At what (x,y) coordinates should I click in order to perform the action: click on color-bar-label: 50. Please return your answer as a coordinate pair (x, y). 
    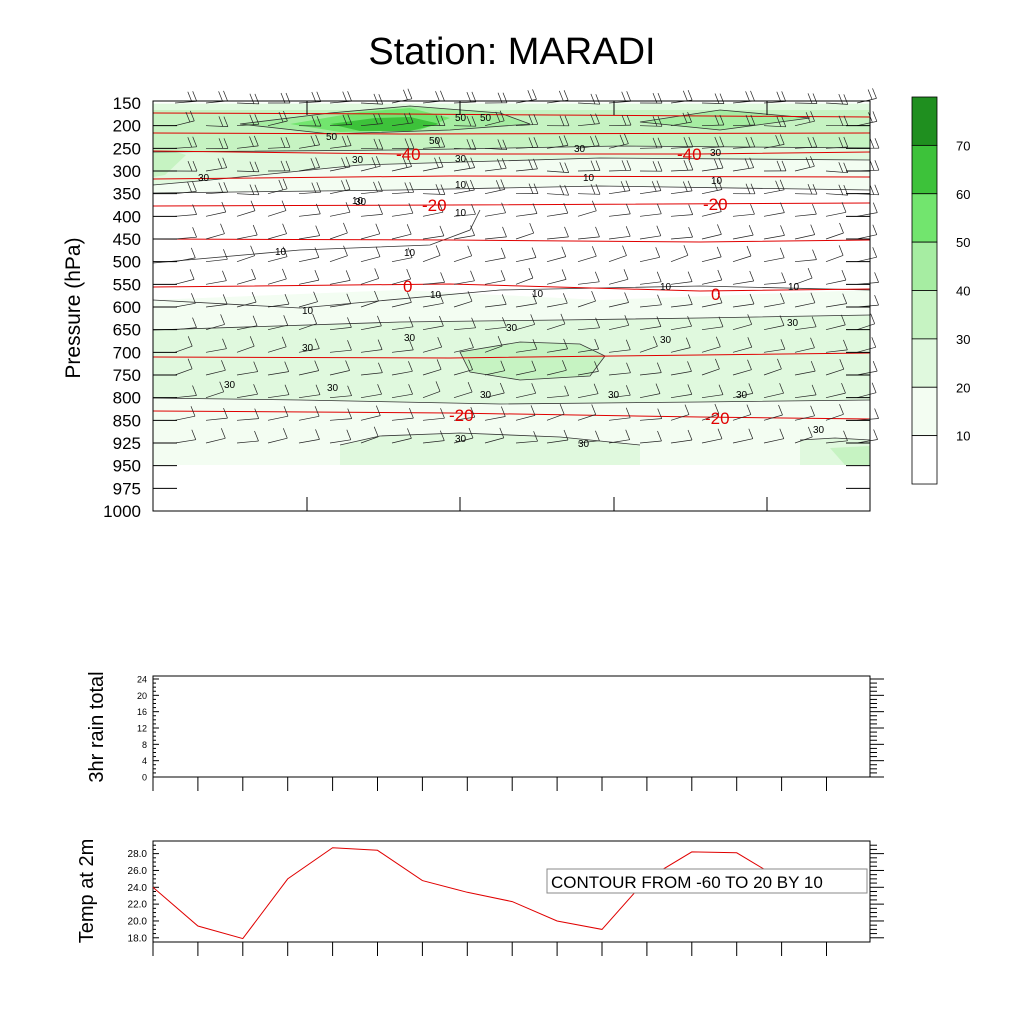
    Looking at the image, I should click on (963, 242).